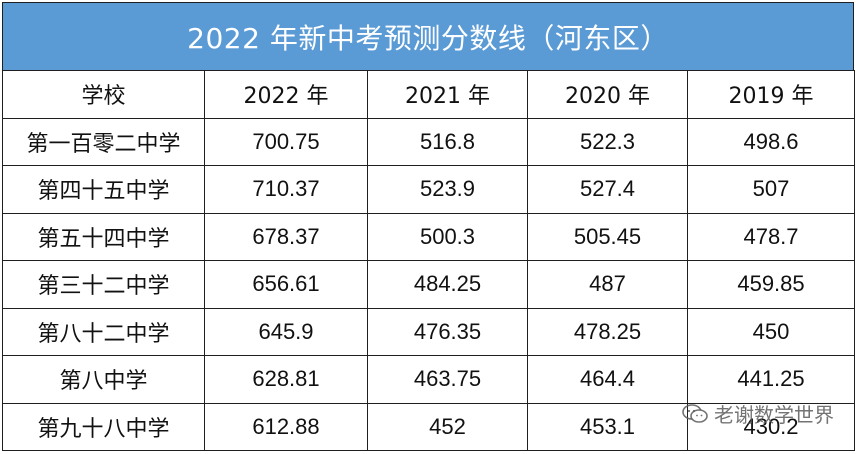 This screenshot has height=454, width=856. What do you see at coordinates (447, 189) in the screenshot?
I see `score-cell-2021: 523.9` at bounding box center [447, 189].